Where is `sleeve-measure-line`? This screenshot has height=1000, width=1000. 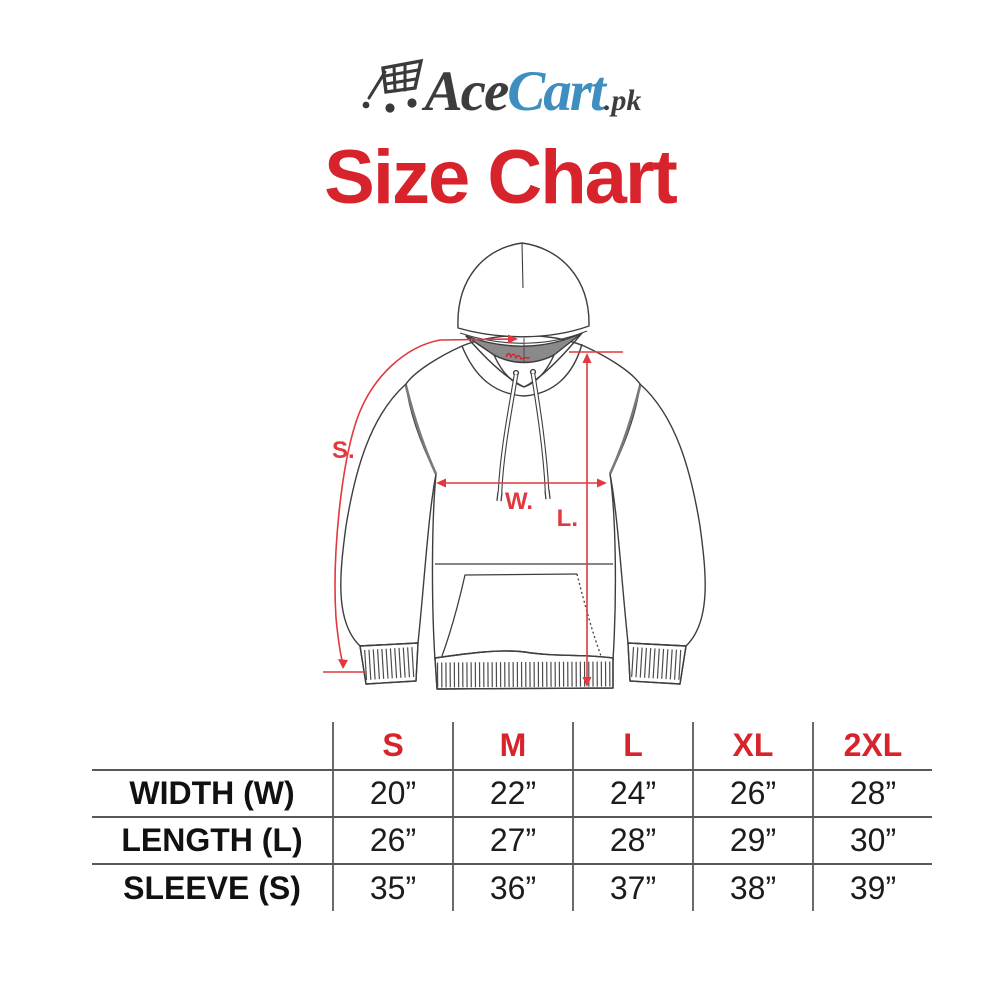 sleeve-measure-line is located at coordinates (420, 503).